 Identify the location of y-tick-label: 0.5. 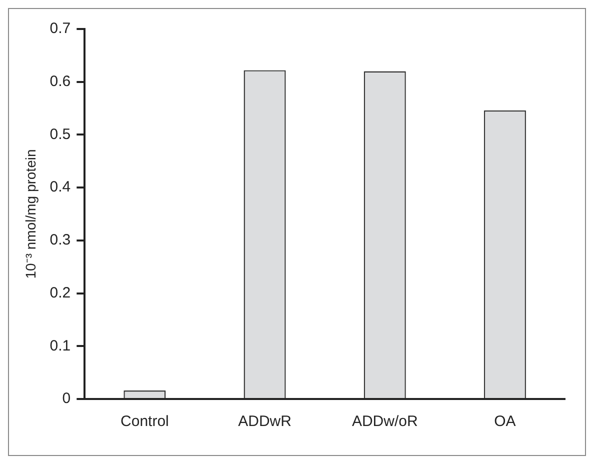
(60, 134).